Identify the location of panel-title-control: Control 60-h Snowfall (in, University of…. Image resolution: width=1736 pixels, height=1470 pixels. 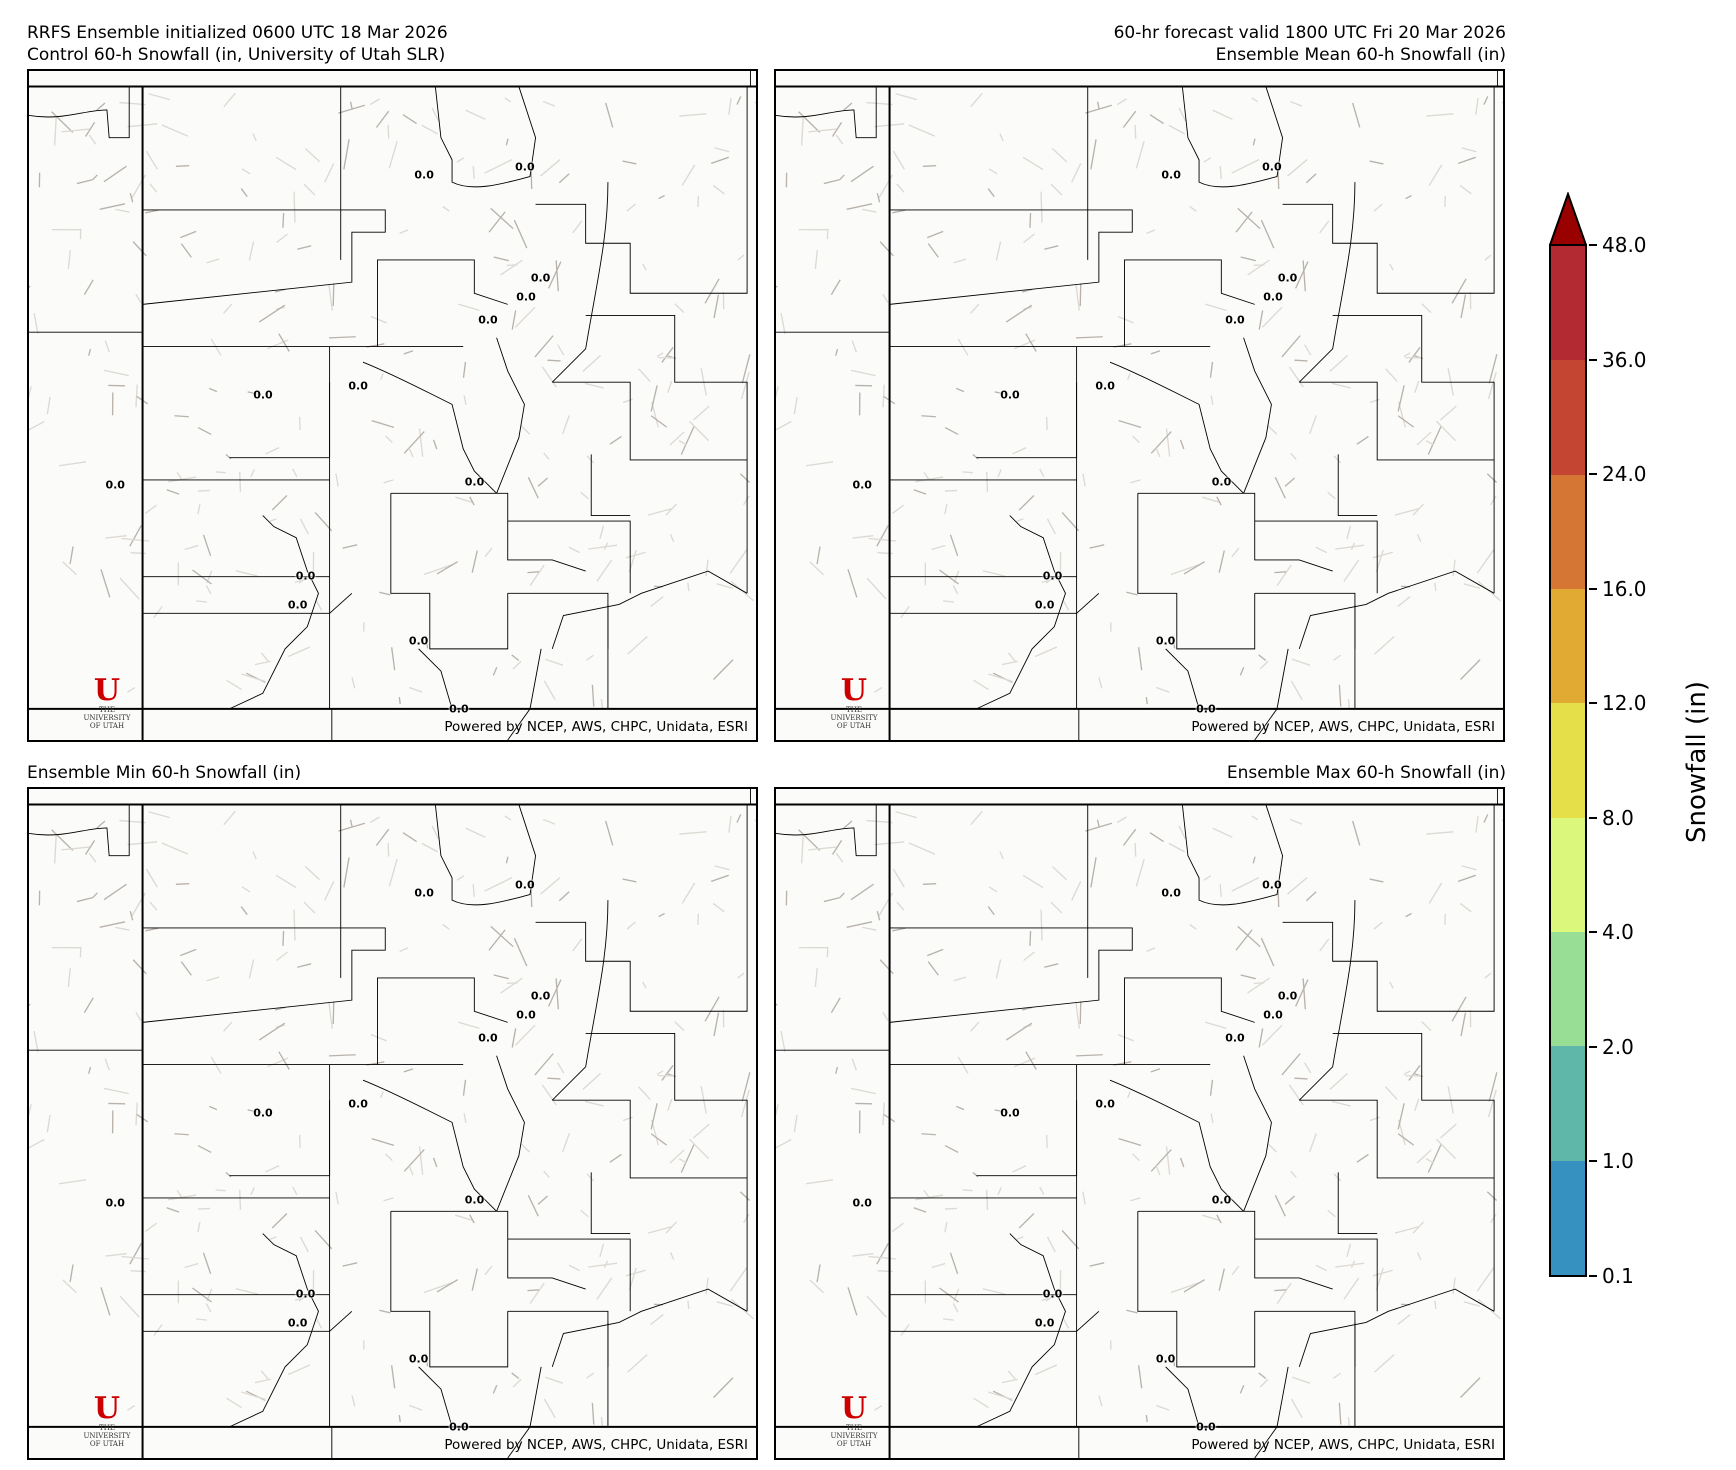
(236, 55).